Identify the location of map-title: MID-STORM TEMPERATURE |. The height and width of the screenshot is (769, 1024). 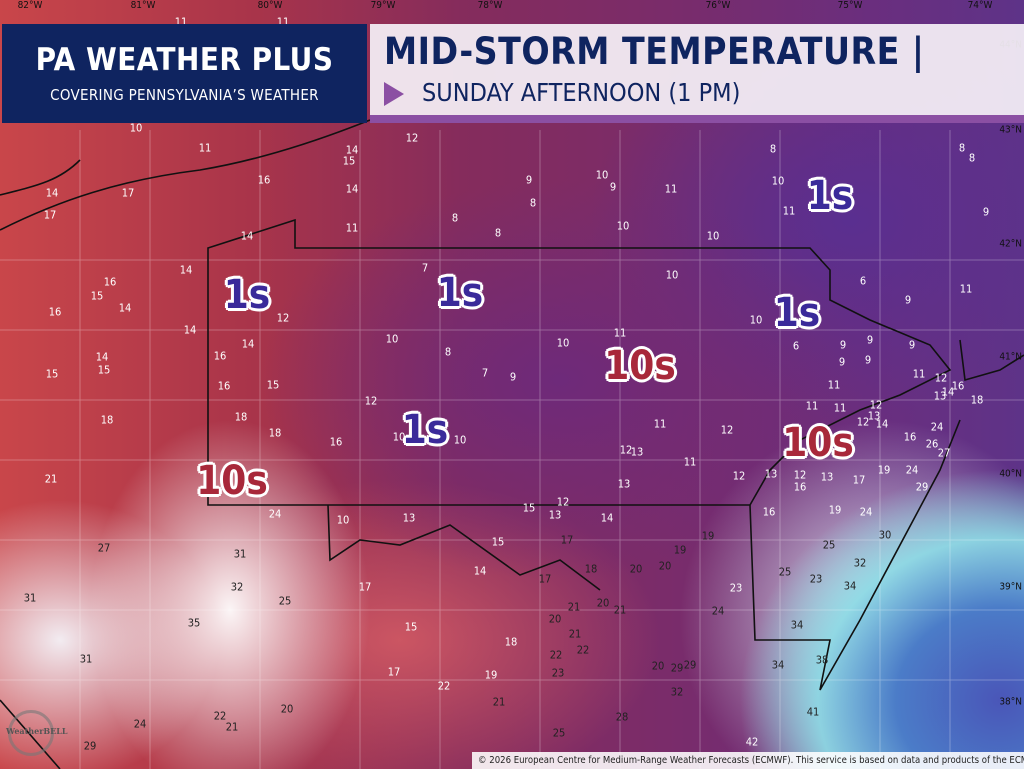
(654, 51).